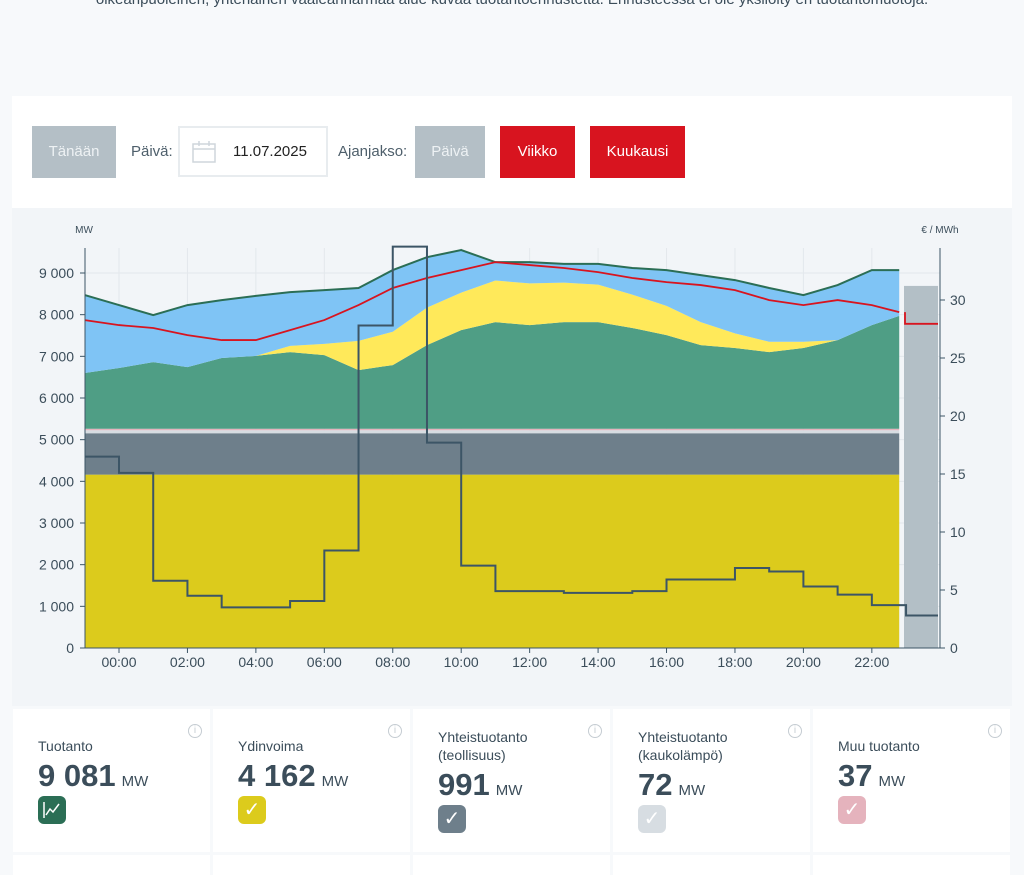  I want to click on y-tick-label: 8 000, so click(56, 315).